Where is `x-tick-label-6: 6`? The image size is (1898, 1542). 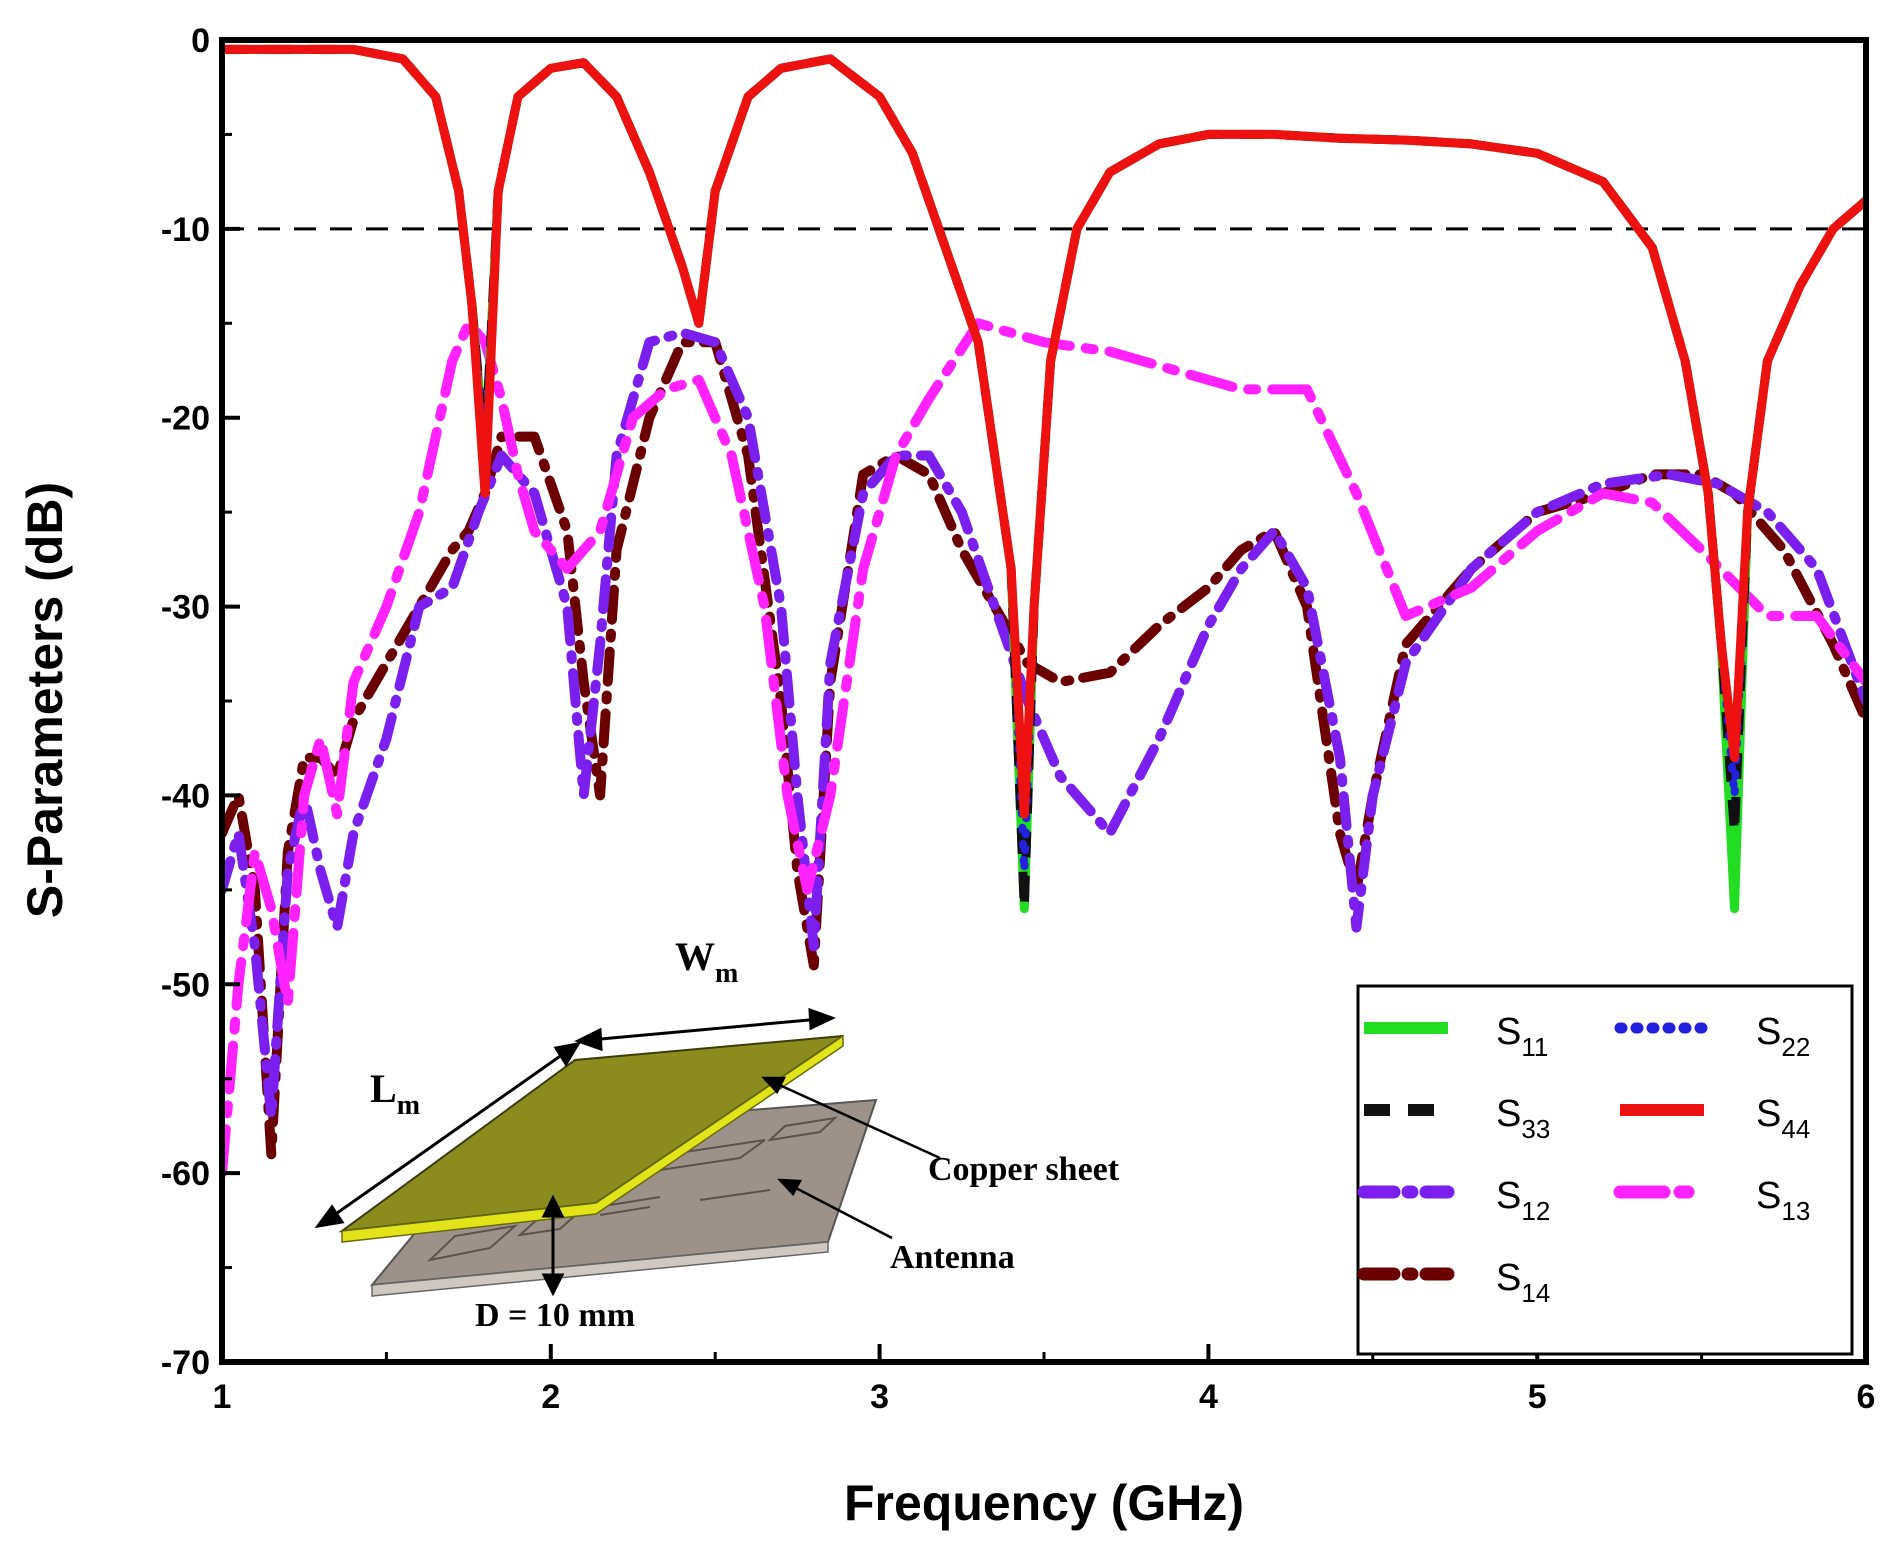 x-tick-label-6: 6 is located at coordinates (1866, 1397).